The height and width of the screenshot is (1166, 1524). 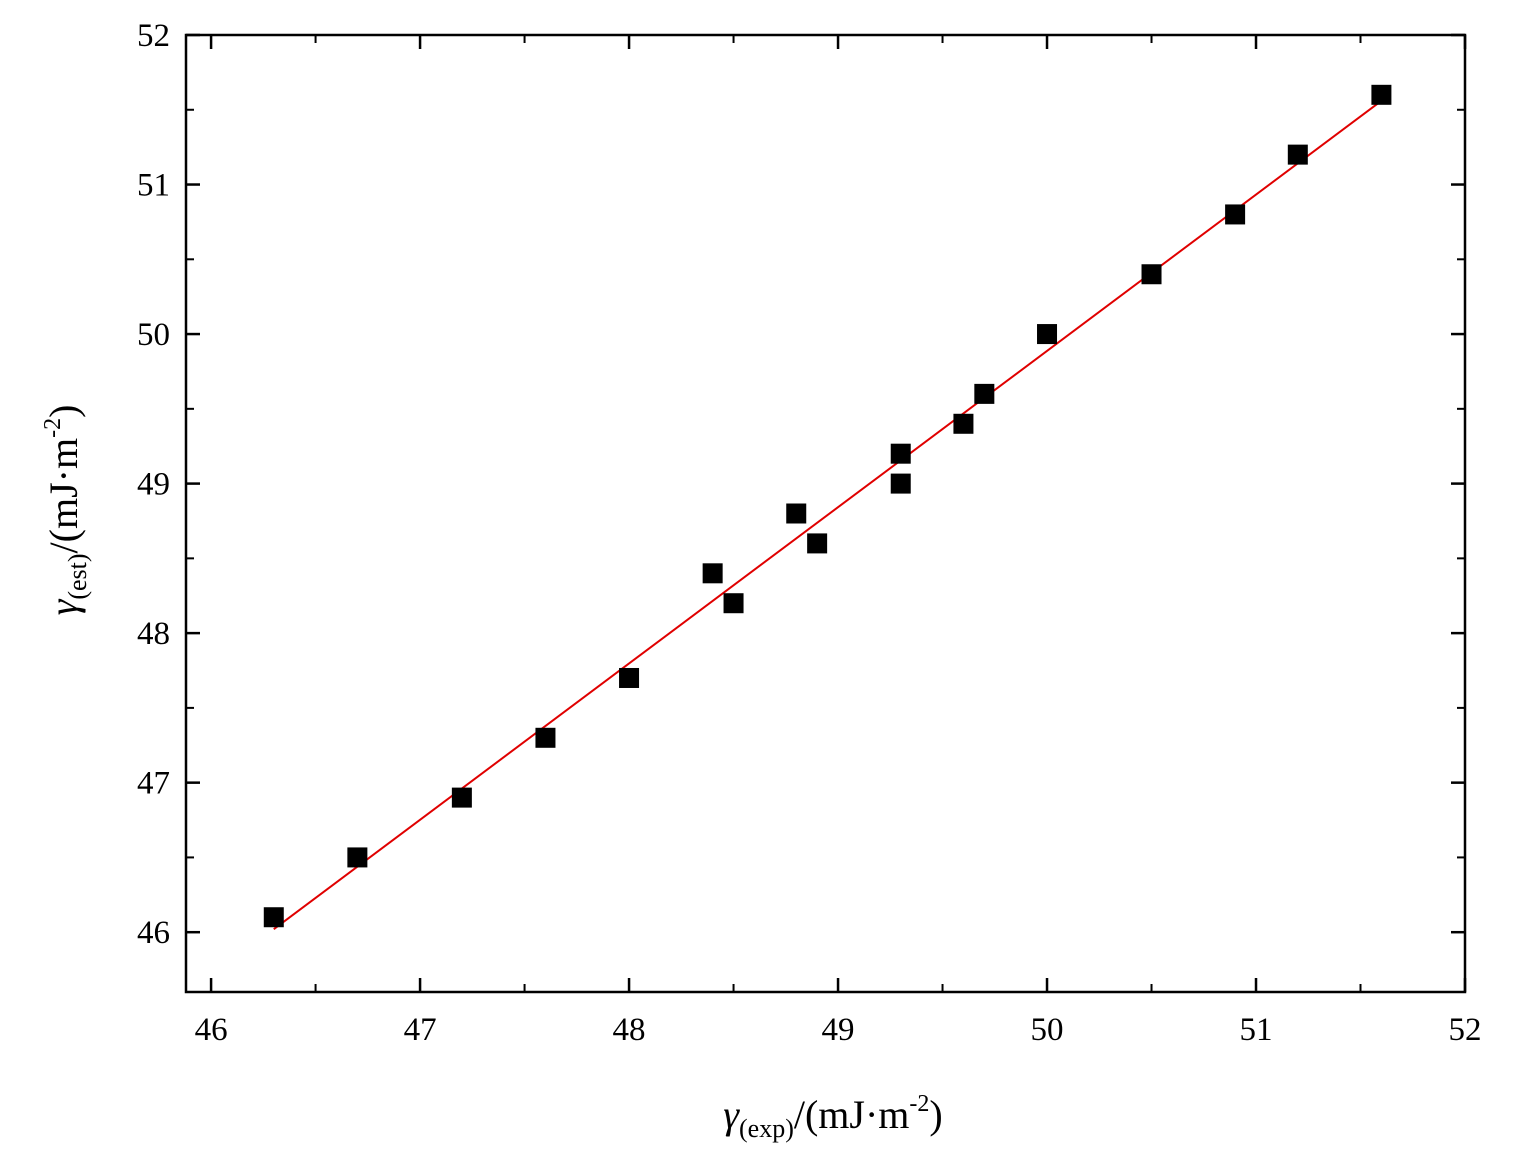 What do you see at coordinates (420, 1030) in the screenshot?
I see `x-tick-label: 47` at bounding box center [420, 1030].